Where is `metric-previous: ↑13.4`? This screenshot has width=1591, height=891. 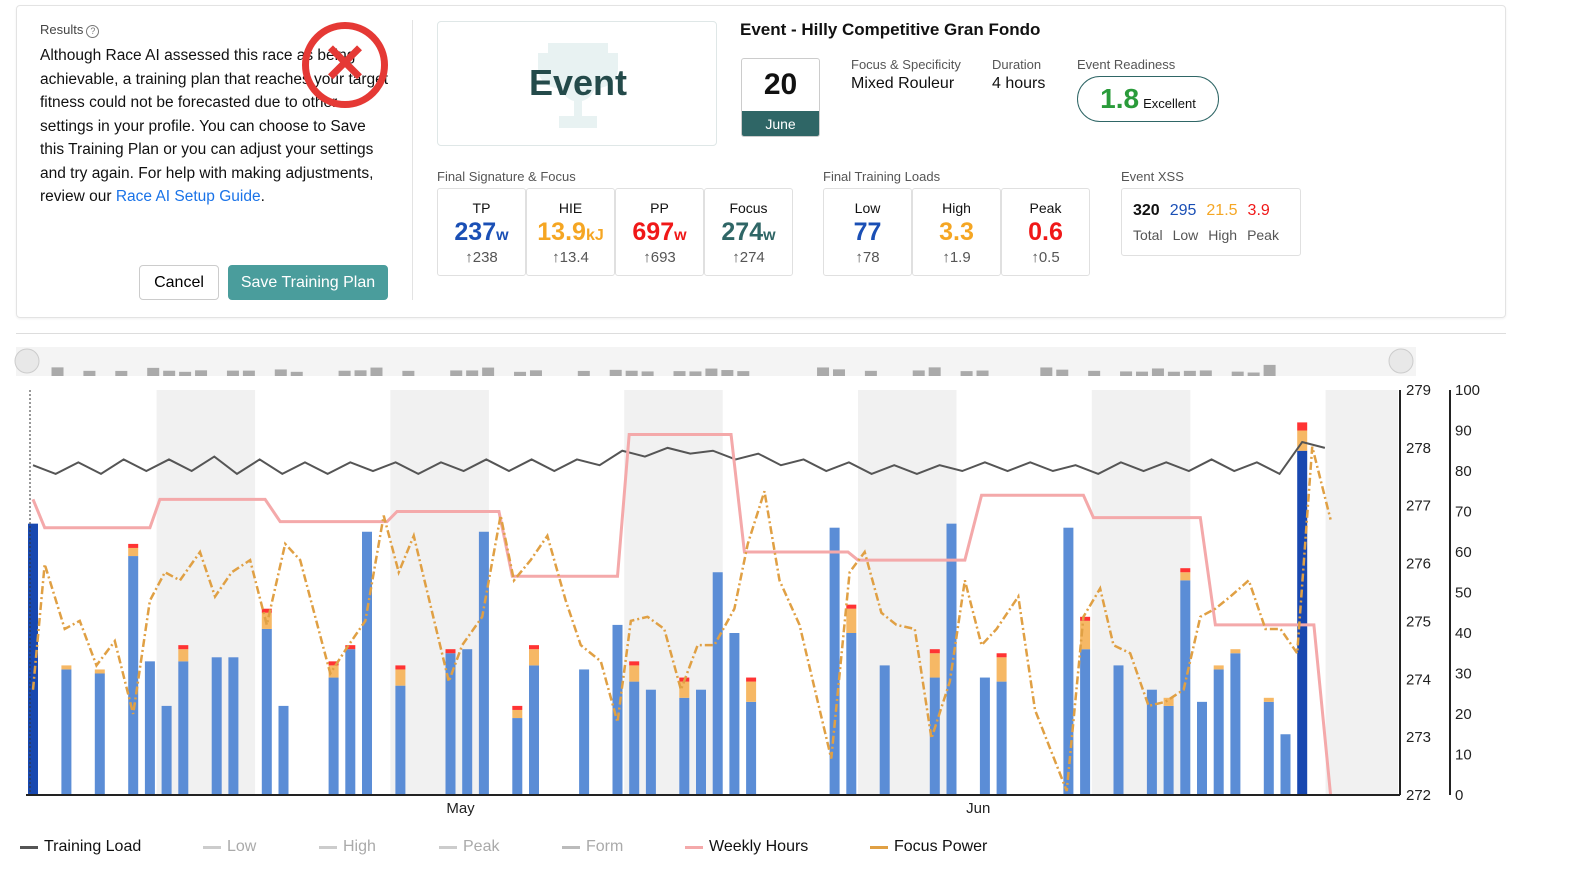 metric-previous: ↑13.4 is located at coordinates (570, 257).